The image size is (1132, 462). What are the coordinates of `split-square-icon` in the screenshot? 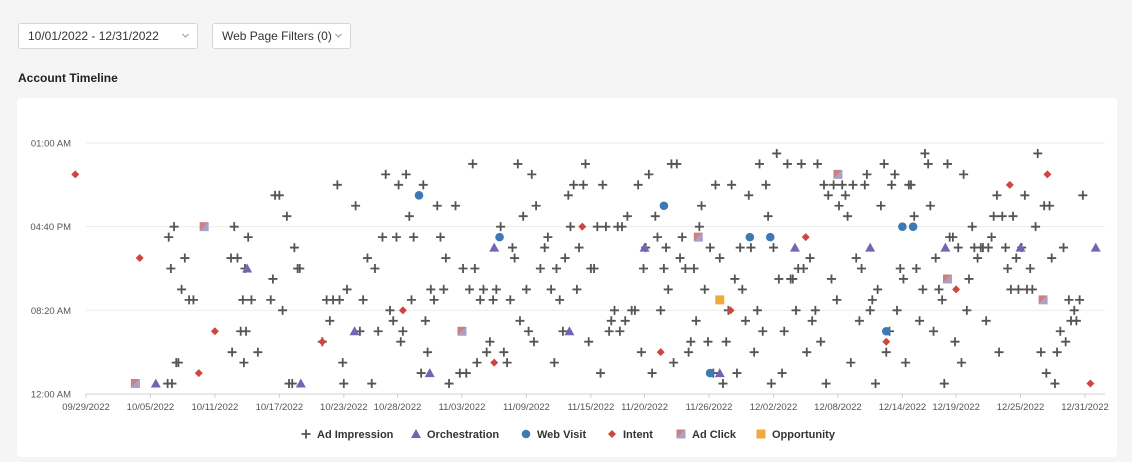 It's located at (681, 434).